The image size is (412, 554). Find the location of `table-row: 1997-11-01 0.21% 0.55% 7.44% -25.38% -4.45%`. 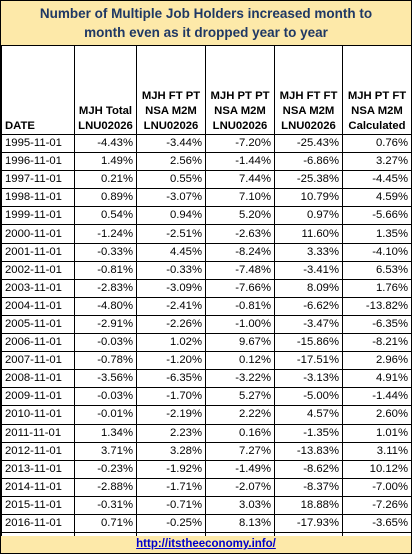

table-row: 1997-11-01 0.21% 0.55% 7.44% -25.38% -4.45% is located at coordinates (206, 180).